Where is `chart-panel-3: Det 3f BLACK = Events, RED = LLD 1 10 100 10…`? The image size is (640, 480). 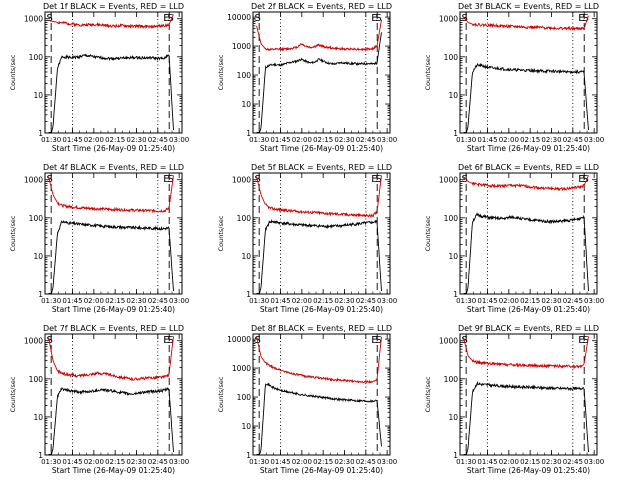
chart-panel-3: Det 3f BLACK = Events, RED = LLD 1 10 100 10… is located at coordinates (514, 77).